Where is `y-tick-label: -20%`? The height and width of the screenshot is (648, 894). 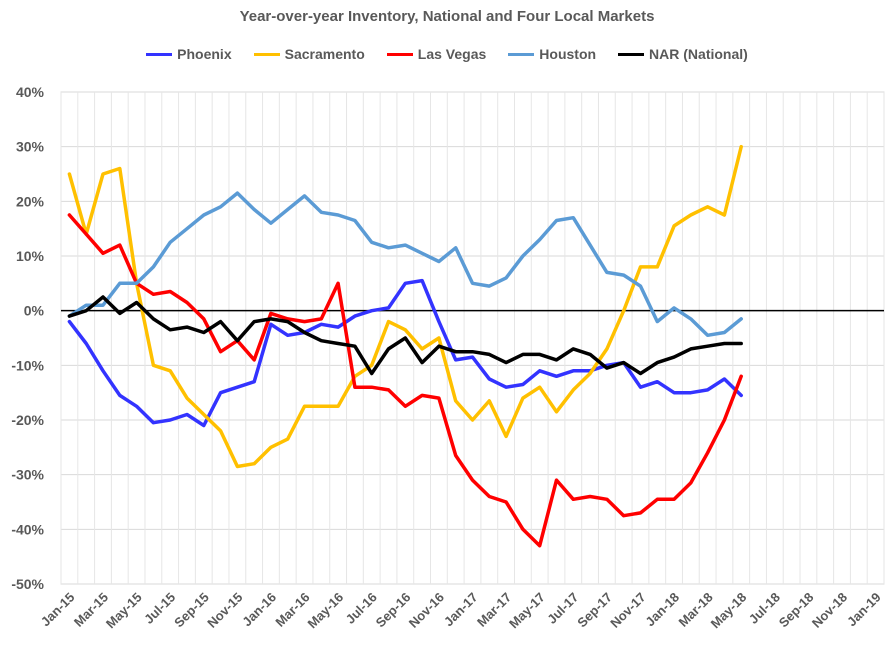 y-tick-label: -20% is located at coordinates (27, 420).